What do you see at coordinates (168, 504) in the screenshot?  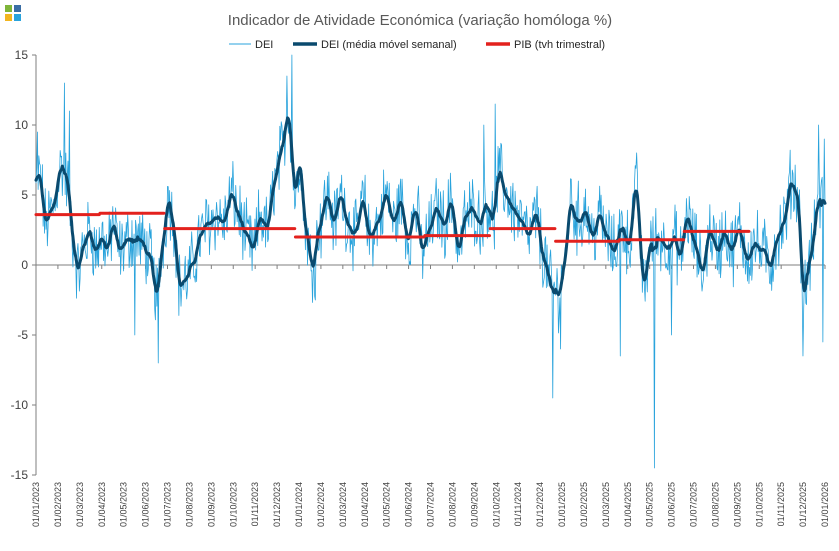 I see `x-tick-label: 01/07/2023` at bounding box center [168, 504].